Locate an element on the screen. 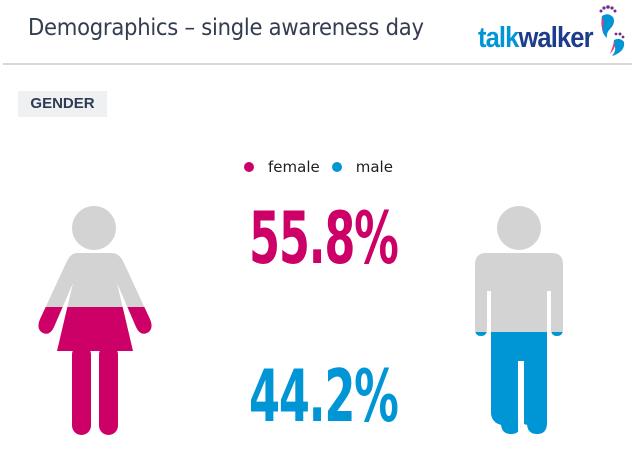 Image resolution: width=632 pixels, height=467 pixels. legend-item-female: female is located at coordinates (282, 167).